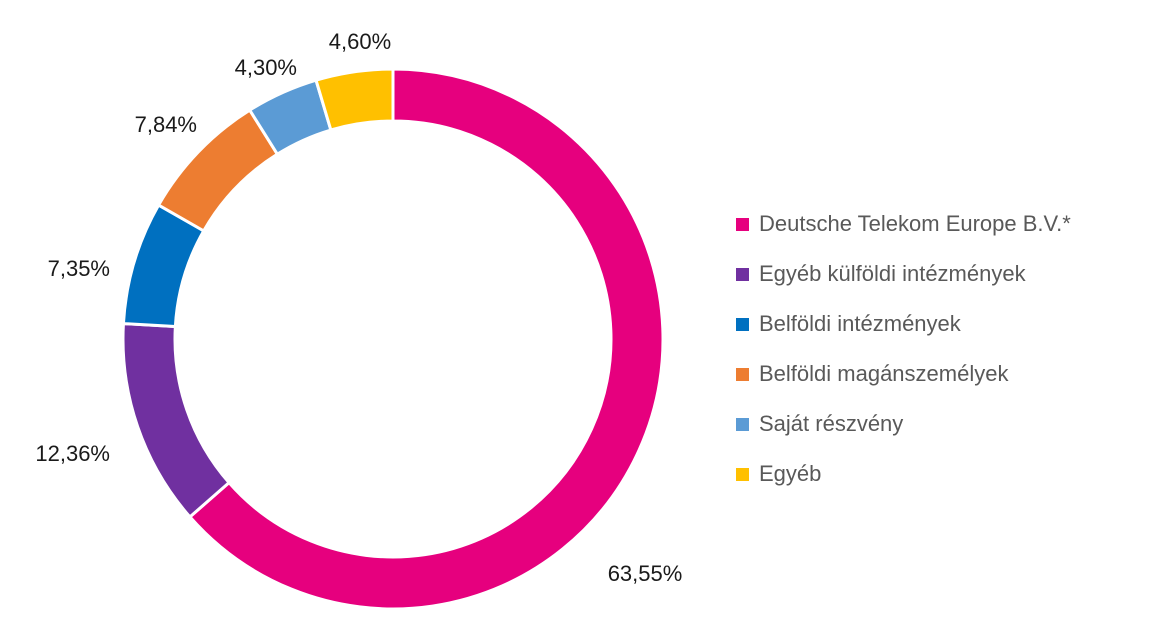  Describe the element at coordinates (645, 573) in the screenshot. I see `data-label-0: 63,55%` at that location.